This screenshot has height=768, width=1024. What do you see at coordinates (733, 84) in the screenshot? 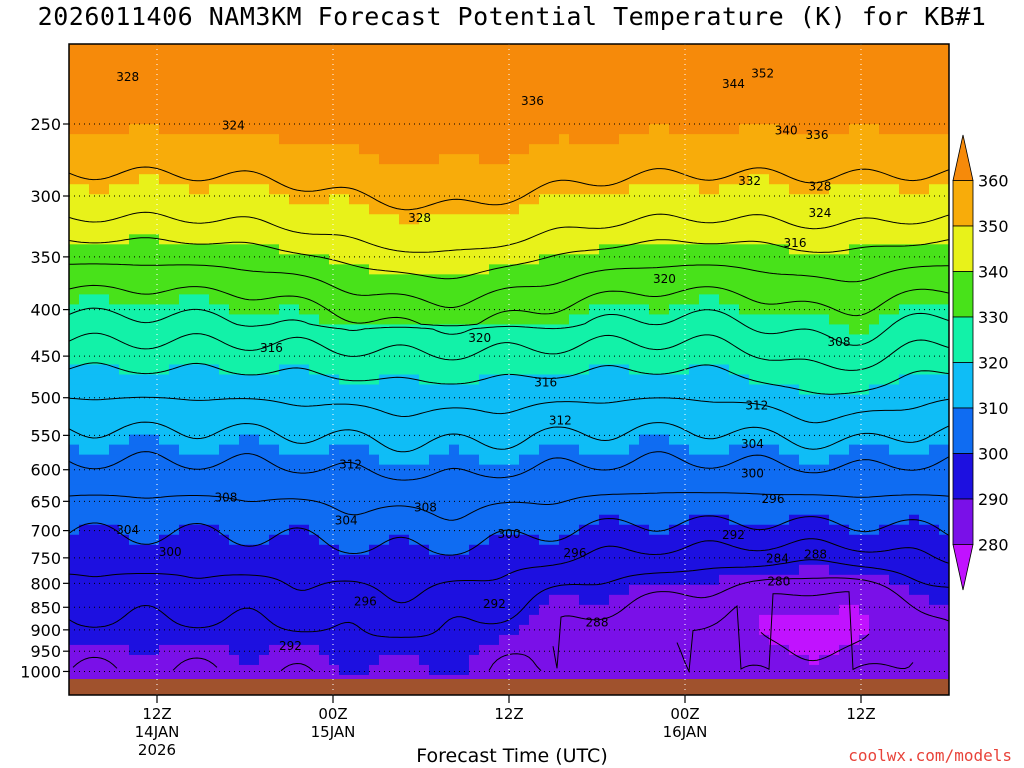
I see `contour-label: 344` at bounding box center [733, 84].